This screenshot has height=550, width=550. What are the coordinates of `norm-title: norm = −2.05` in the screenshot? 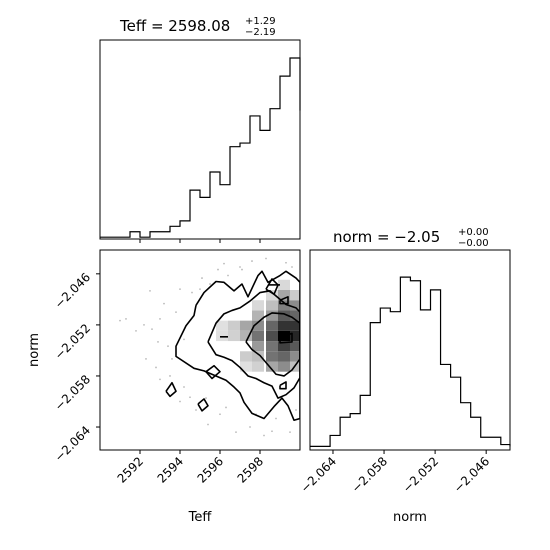 It's located at (386, 237).